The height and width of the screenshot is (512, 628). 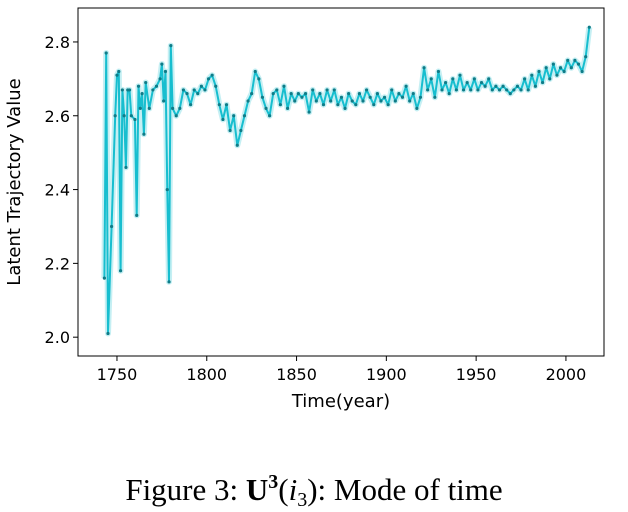 What do you see at coordinates (181, 489) in the screenshot?
I see `caption-prefix: Figure 3:` at bounding box center [181, 489].